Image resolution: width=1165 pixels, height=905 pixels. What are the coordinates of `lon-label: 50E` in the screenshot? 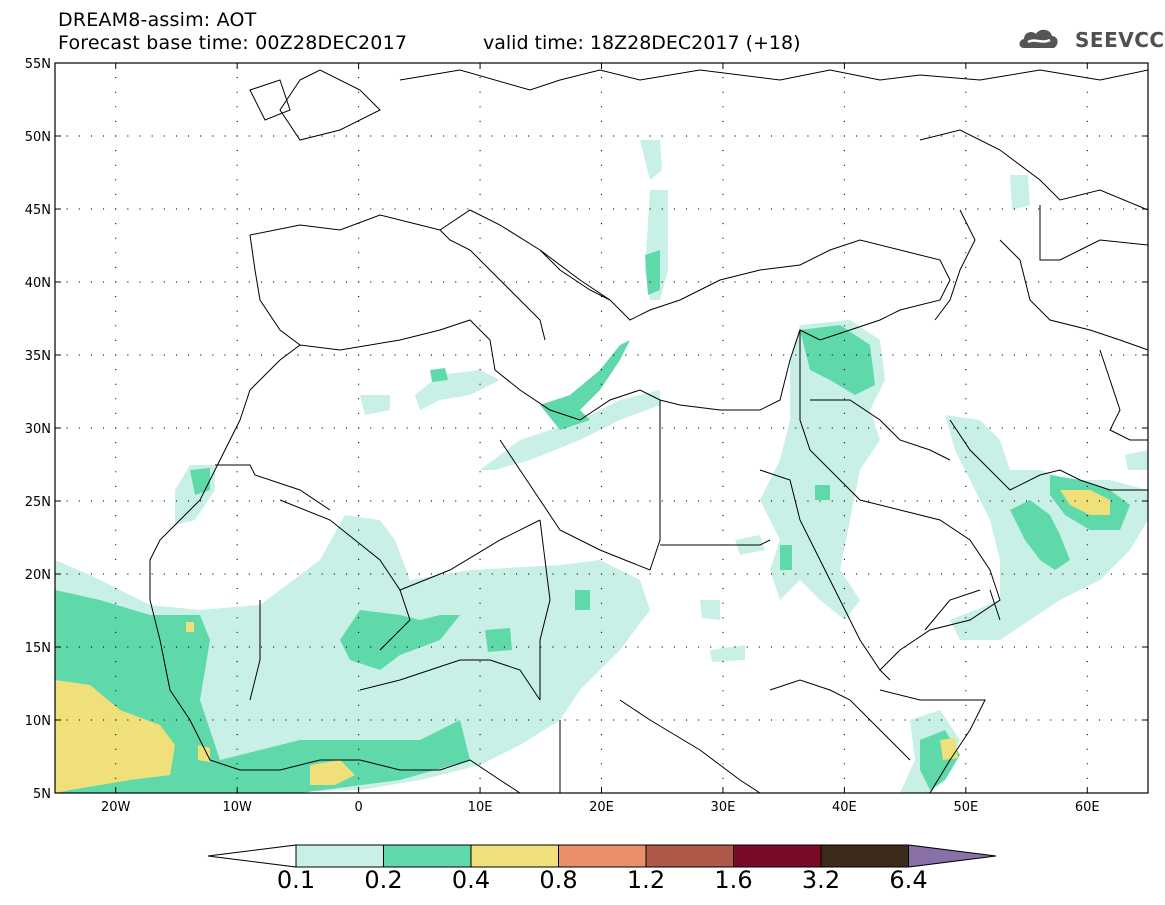 It's located at (965, 807).